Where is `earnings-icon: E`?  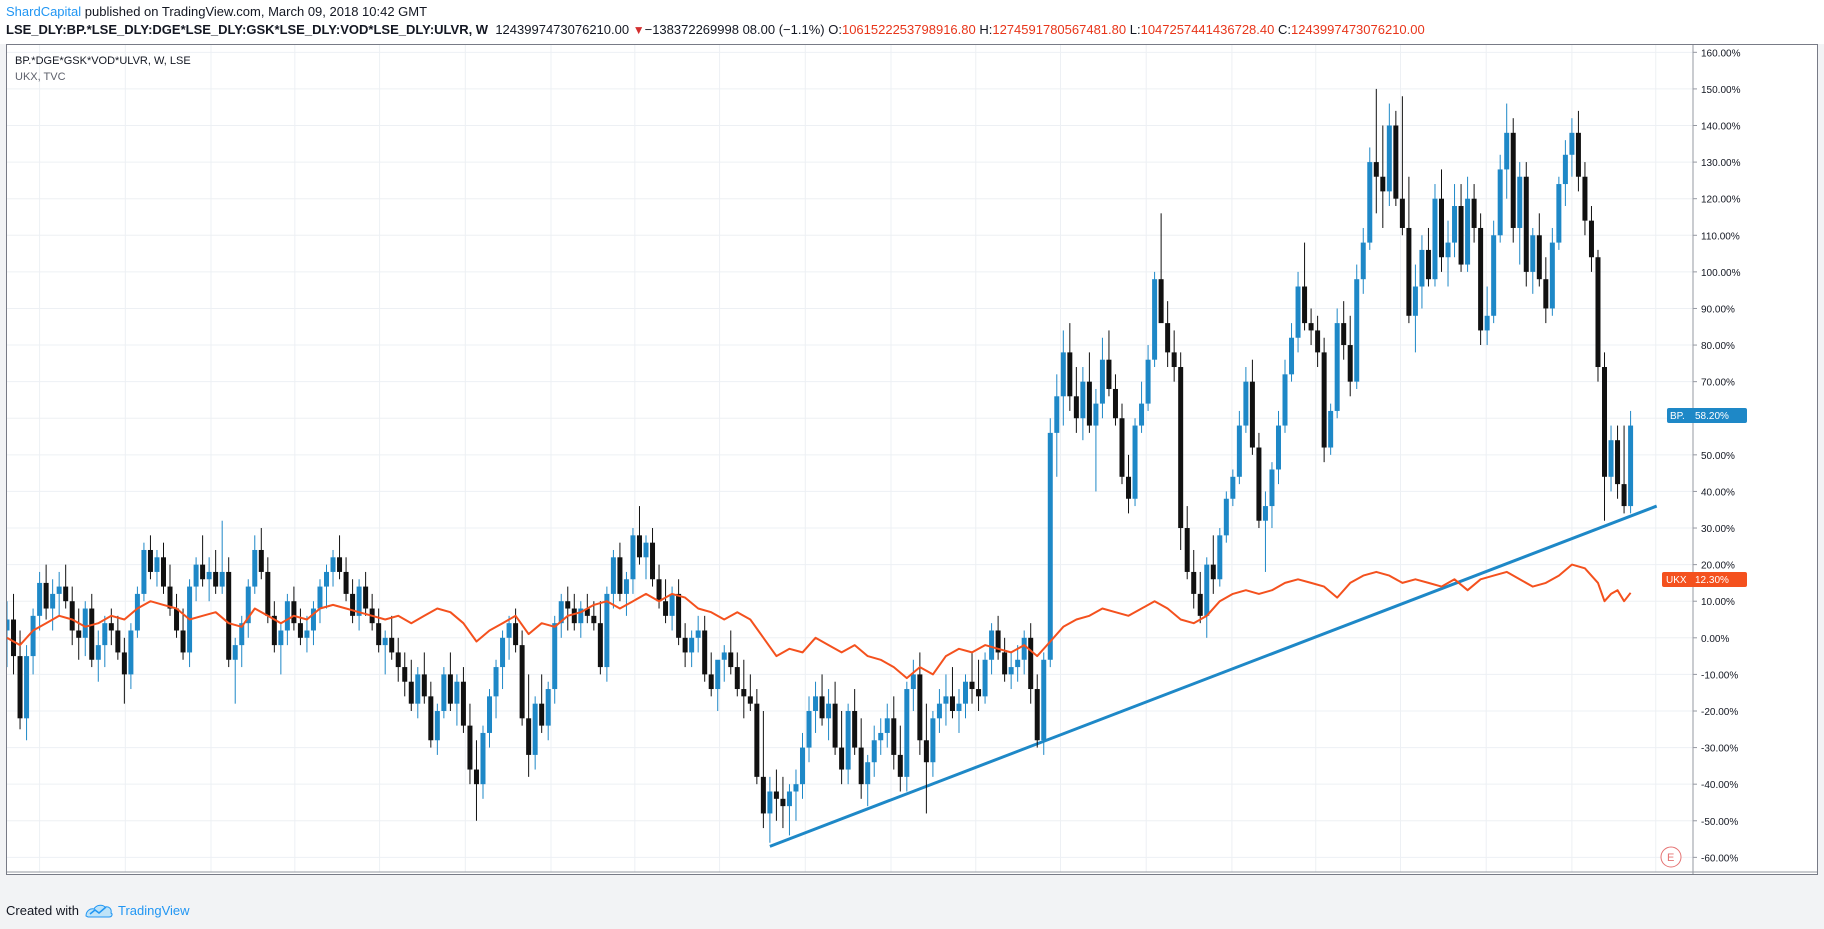
earnings-icon: E is located at coordinates (1671, 857).